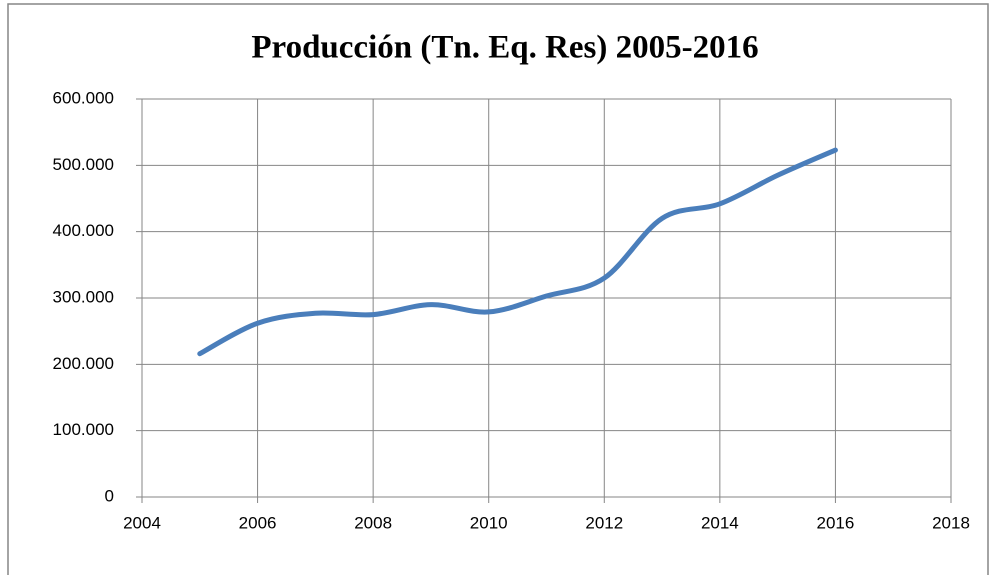 The image size is (992, 575). What do you see at coordinates (951, 522) in the screenshot?
I see `x-tick-label: 2018` at bounding box center [951, 522].